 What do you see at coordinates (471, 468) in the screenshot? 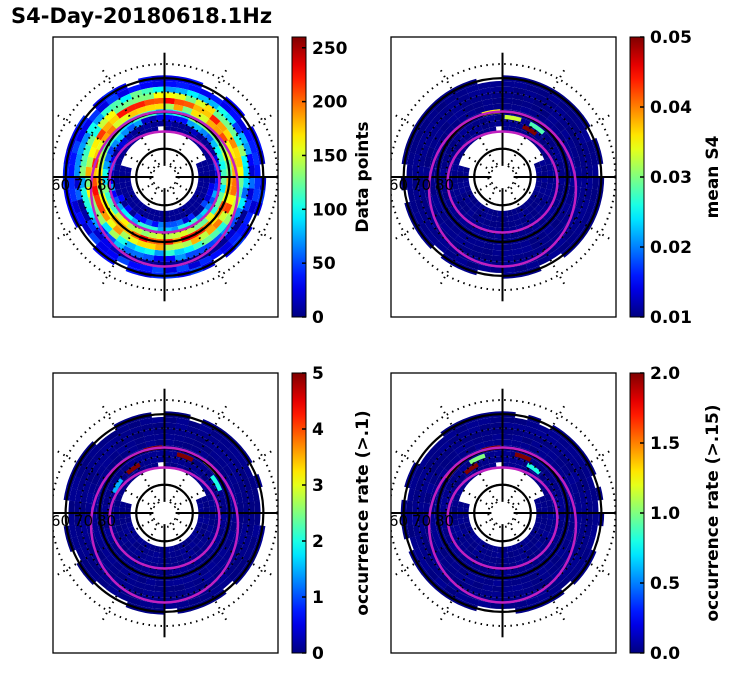
I see `heatmap-hotspot` at bounding box center [471, 468].